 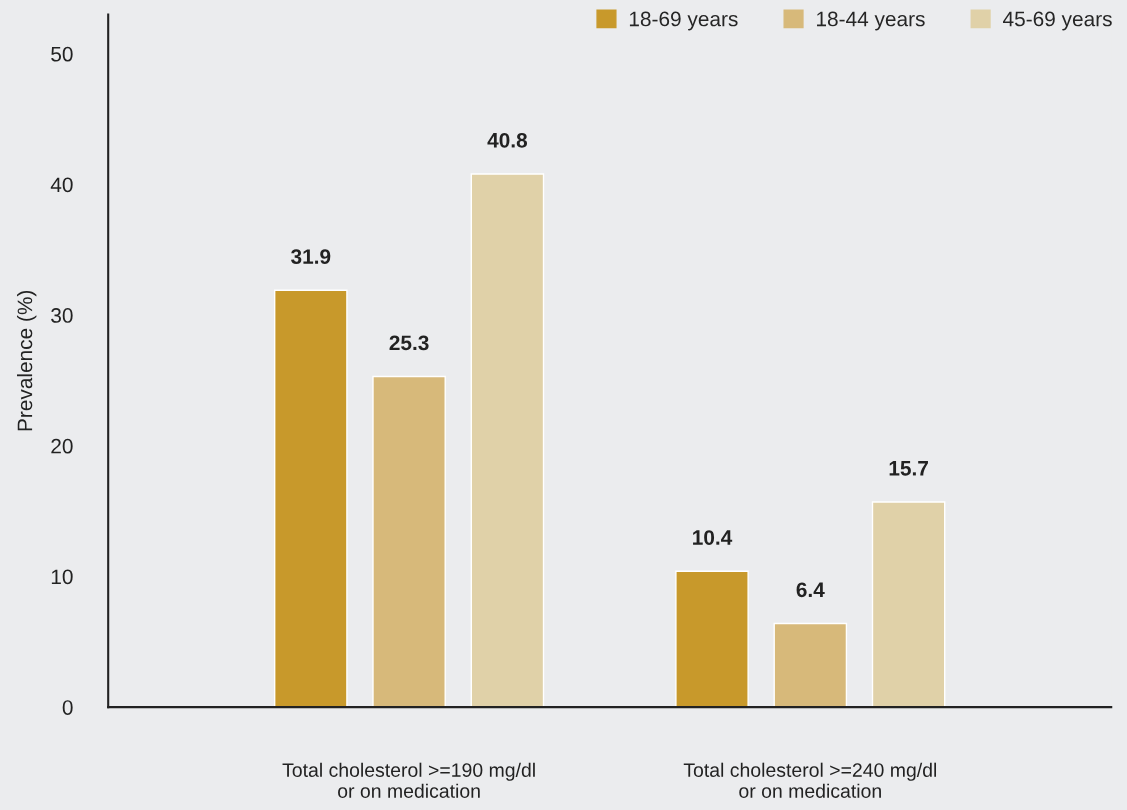 What do you see at coordinates (683, 21) in the screenshot?
I see `legend-label: 18-69 years` at bounding box center [683, 21].